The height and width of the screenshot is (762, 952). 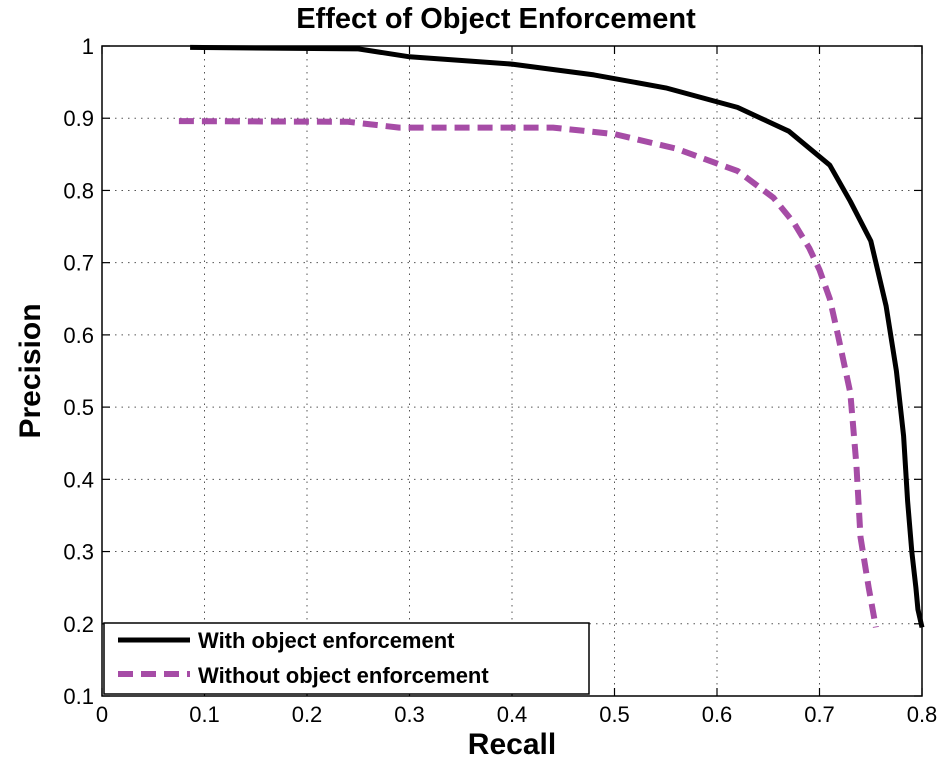 What do you see at coordinates (512, 744) in the screenshot?
I see `x-axis-label: Recall` at bounding box center [512, 744].